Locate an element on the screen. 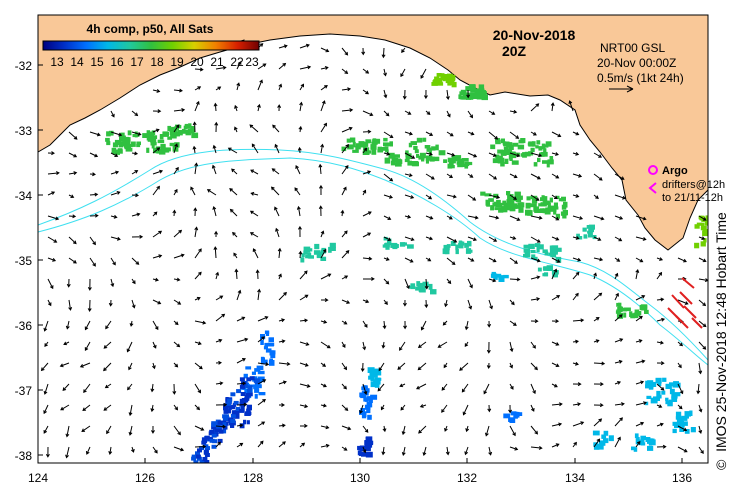 This screenshot has height=496, width=749. x-tick-label: 128 is located at coordinates (253, 478).